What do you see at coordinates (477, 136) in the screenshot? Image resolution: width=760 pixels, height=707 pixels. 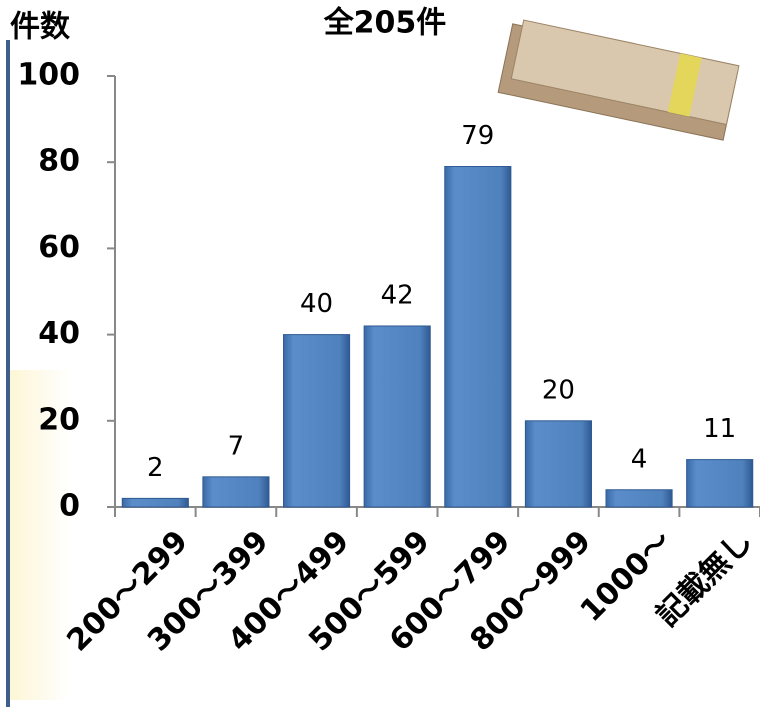 I see `data-label: 79` at bounding box center [477, 136].